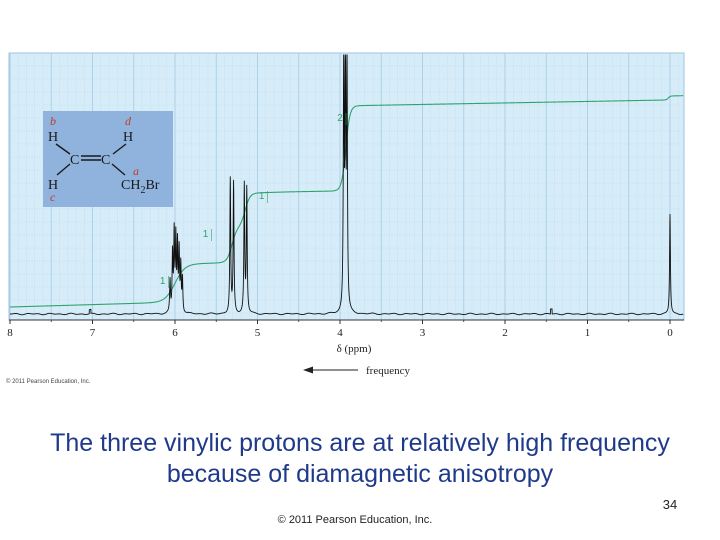  Describe the element at coordinates (10, 333) in the screenshot. I see `x-tick-label: 8` at that location.